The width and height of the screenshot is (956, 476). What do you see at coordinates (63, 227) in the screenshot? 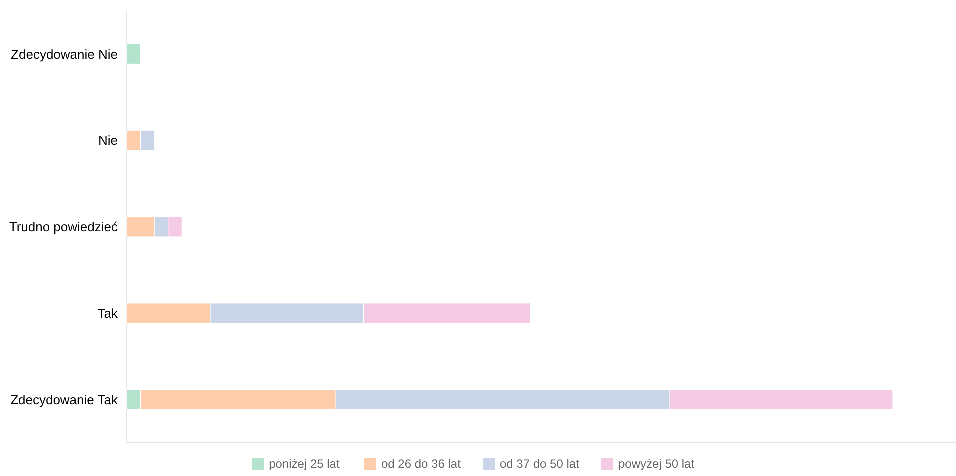
I see `y-tick-label: Trudno powiedzieć` at bounding box center [63, 227].